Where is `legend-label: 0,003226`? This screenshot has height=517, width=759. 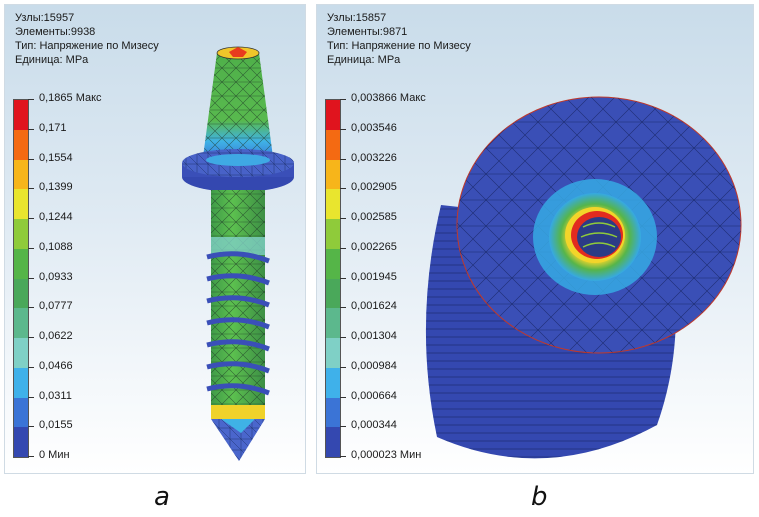 legend-label: 0,003226 is located at coordinates (374, 157).